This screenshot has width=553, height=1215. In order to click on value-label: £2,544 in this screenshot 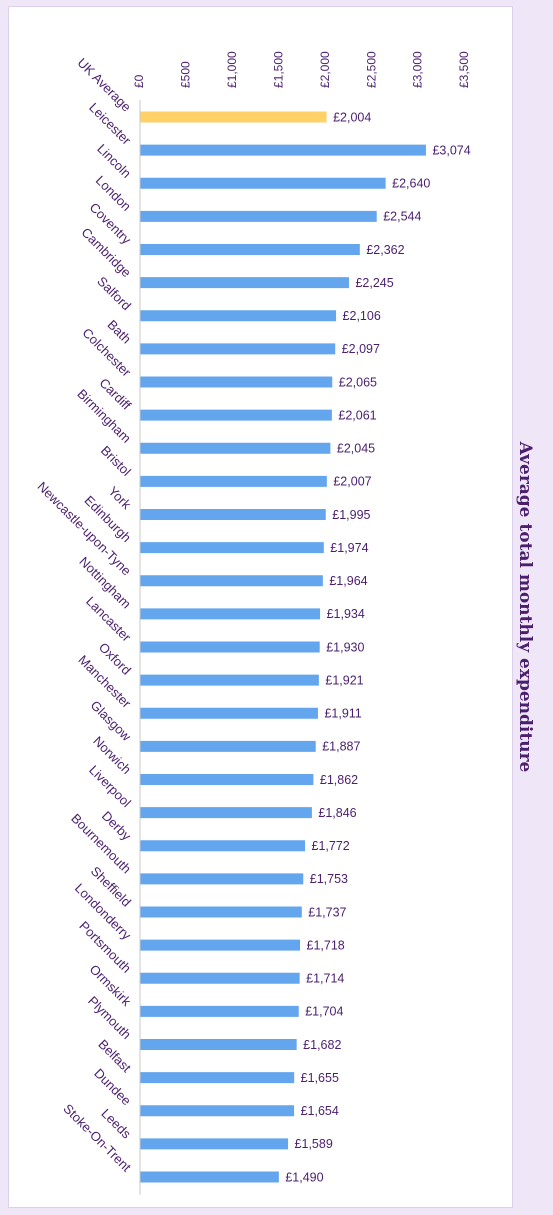, I will do `click(402, 217)`.